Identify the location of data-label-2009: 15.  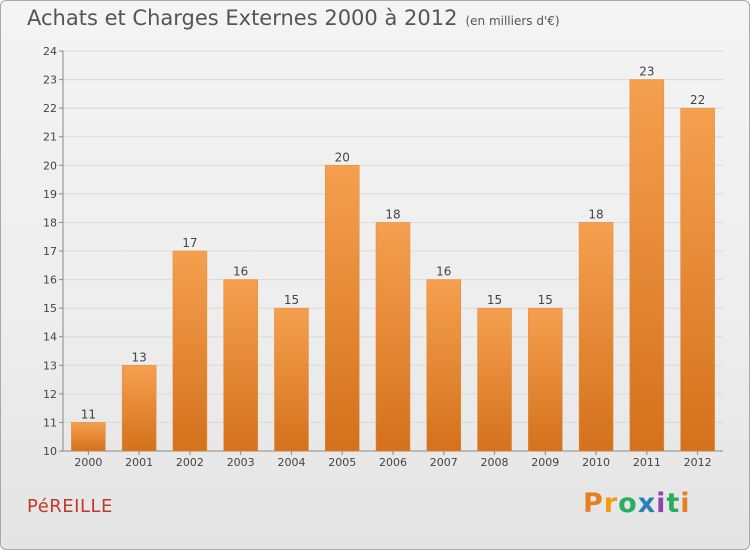
(545, 300).